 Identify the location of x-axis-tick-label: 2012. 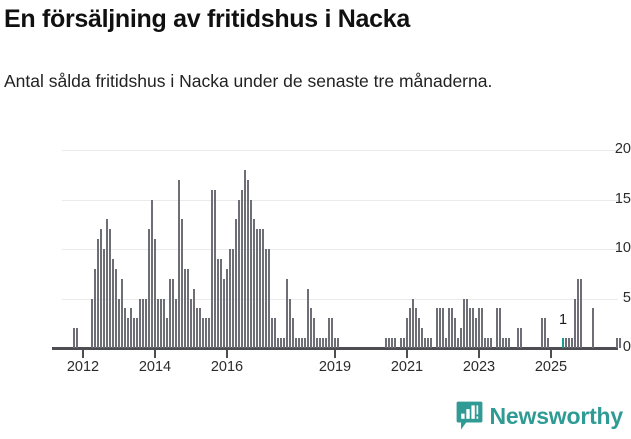
(83, 367).